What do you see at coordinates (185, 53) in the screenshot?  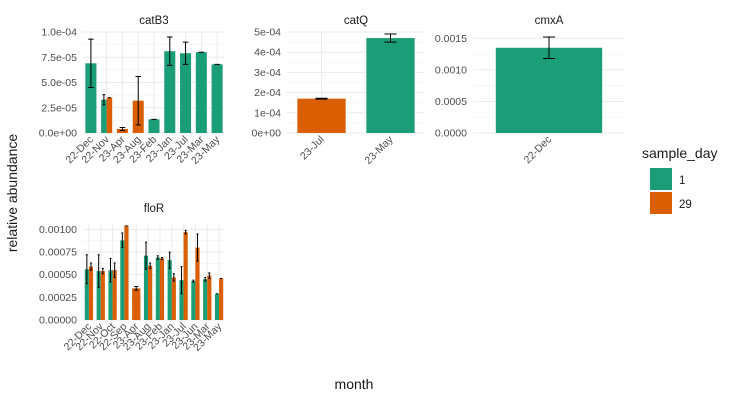 I see `error-bar-catB3-23-Jul-day1` at bounding box center [185, 53].